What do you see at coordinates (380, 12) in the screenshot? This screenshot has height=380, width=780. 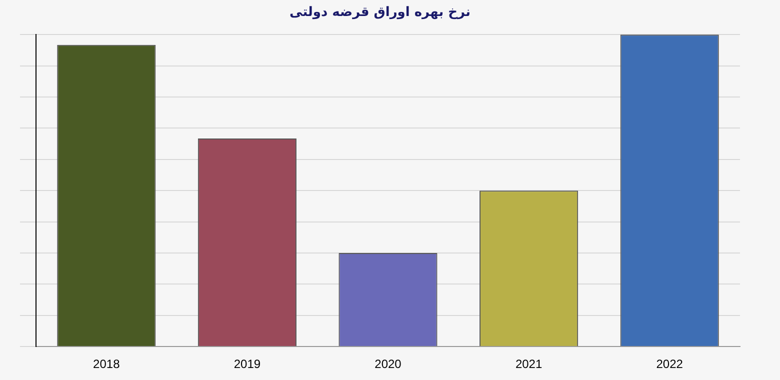 I see `chart-title: نرخ بهره اوراق قرضه دولتی` at bounding box center [380, 12].